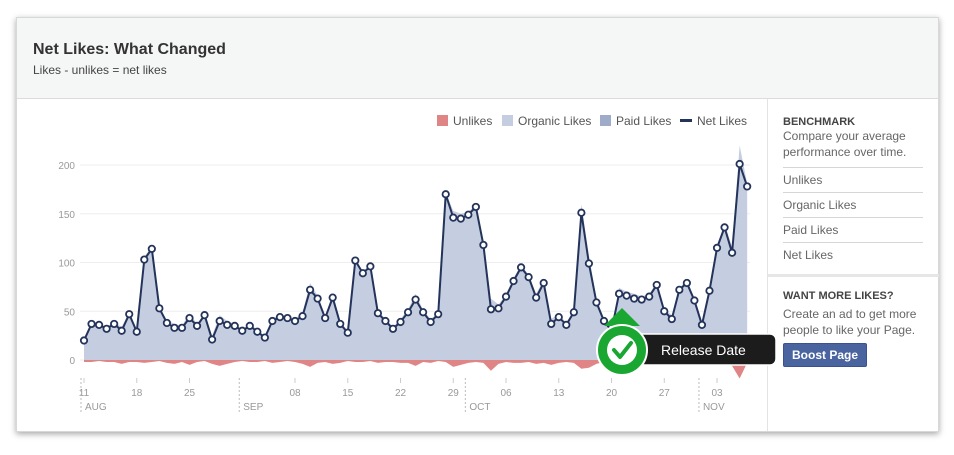 This screenshot has height=455, width=954. What do you see at coordinates (703, 350) in the screenshot?
I see `release-date-label: Release Date` at bounding box center [703, 350].